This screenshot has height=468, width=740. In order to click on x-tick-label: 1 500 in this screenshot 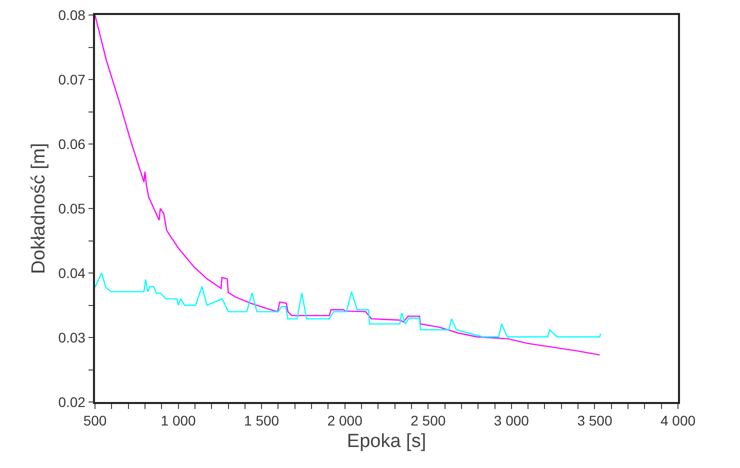, I will do `click(262, 420)`.